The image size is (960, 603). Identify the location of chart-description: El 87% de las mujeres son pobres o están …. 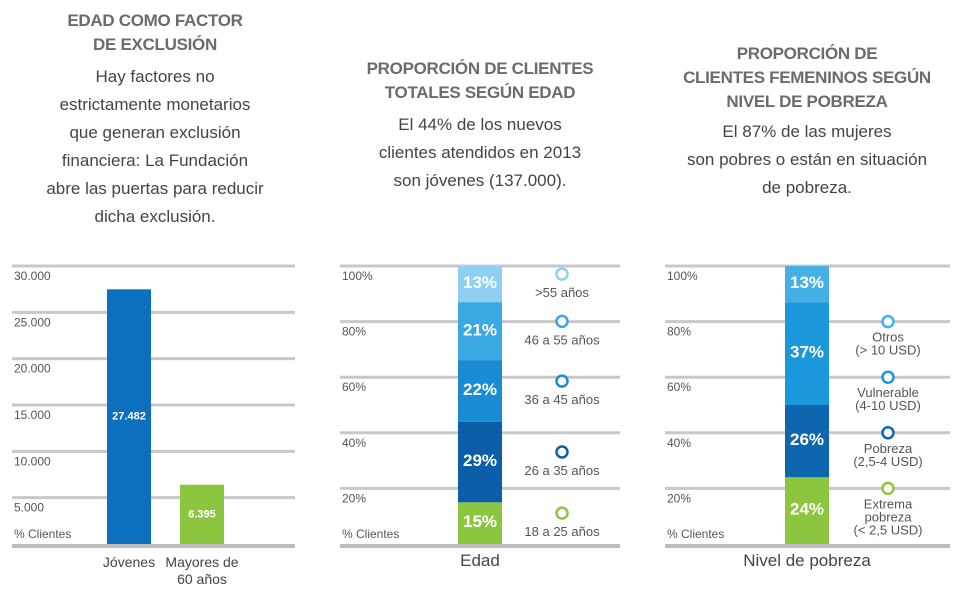
(807, 159).